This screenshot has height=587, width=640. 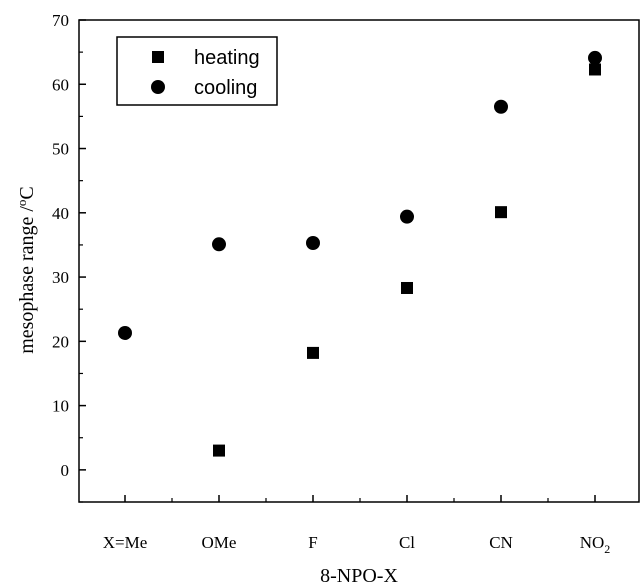 I want to click on x-tick-label-text: OMe, so click(x=219, y=542).